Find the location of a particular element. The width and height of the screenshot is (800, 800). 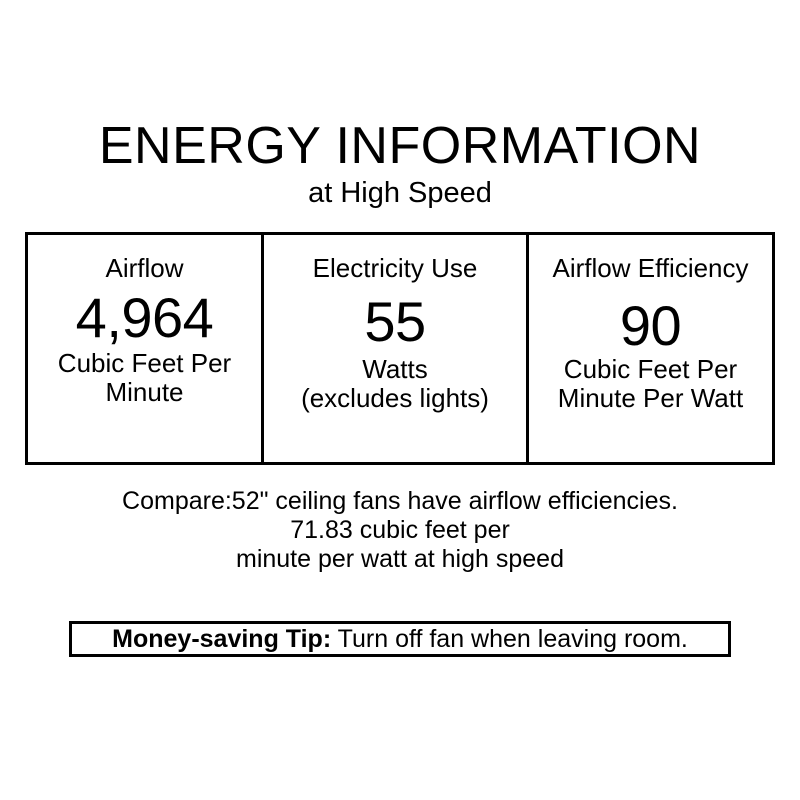

metric-value-electricity-use: 55 is located at coordinates (395, 321).